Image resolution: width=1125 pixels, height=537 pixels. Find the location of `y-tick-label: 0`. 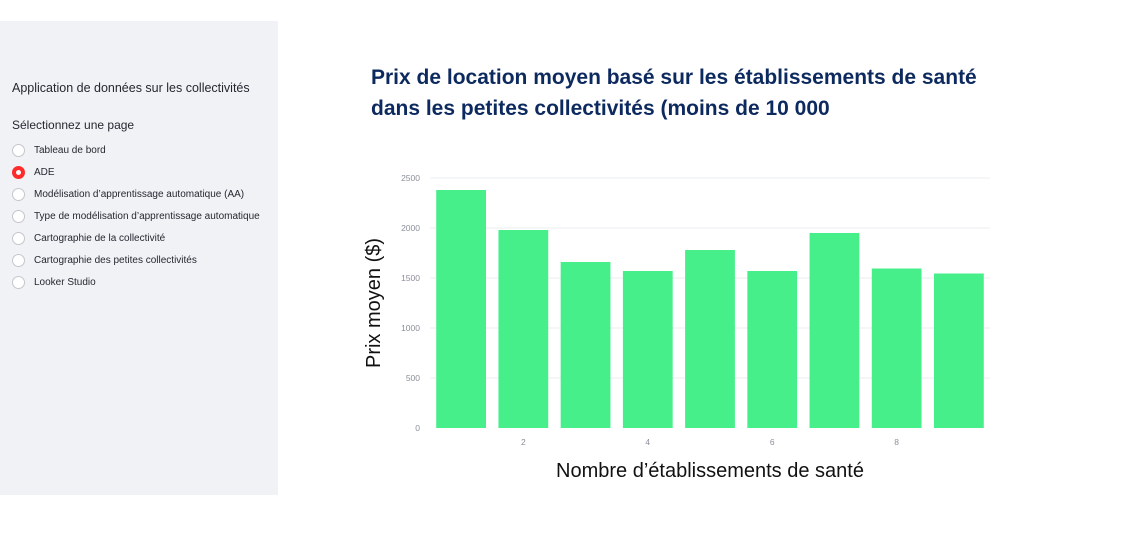

y-tick-label: 0 is located at coordinates (417, 428).